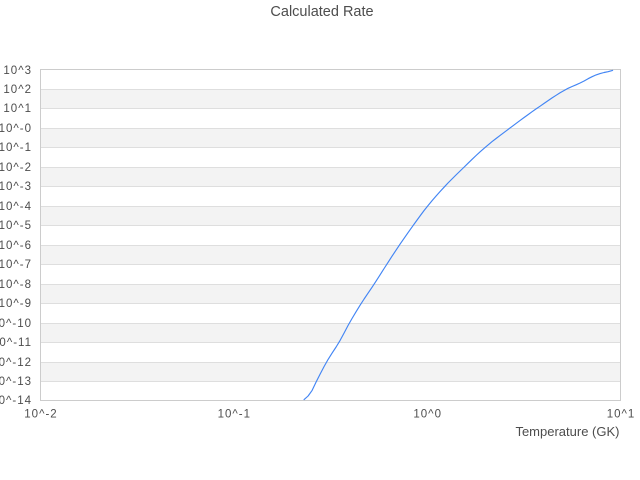 Image resolution: width=640 pixels, height=480 pixels. I want to click on svg-text: 10^-11, so click(16, 343).